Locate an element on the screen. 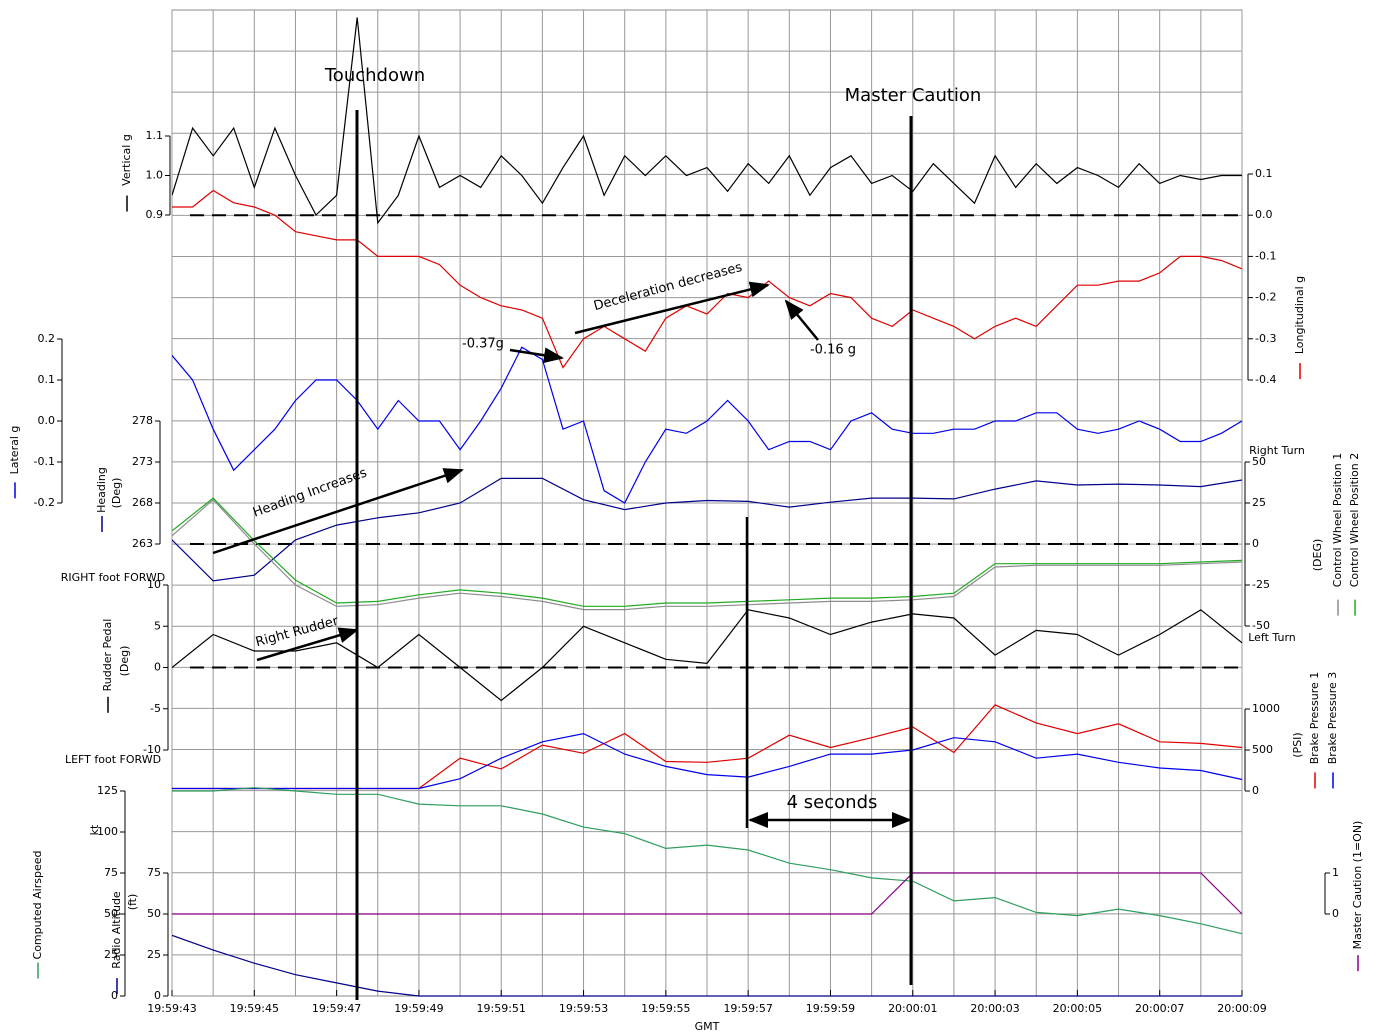 Image resolution: width=1376 pixels, height=1034 pixels. y-tick-label: -0.4 is located at coordinates (1265, 379).